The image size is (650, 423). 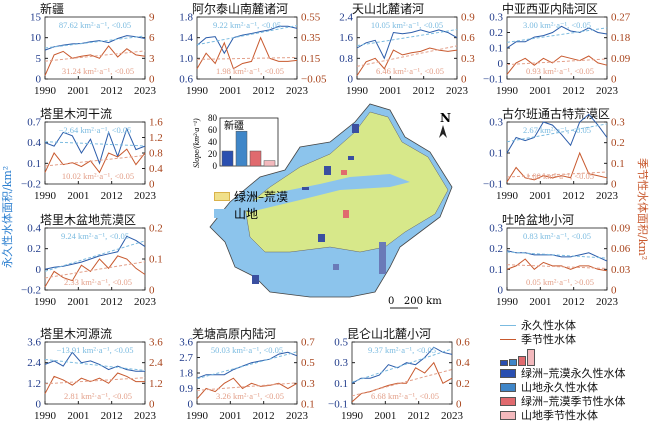 What do you see at coordinates (468, 38) in the screenshot?
I see `right-y-tick-label: 0.6` at bounding box center [468, 38].